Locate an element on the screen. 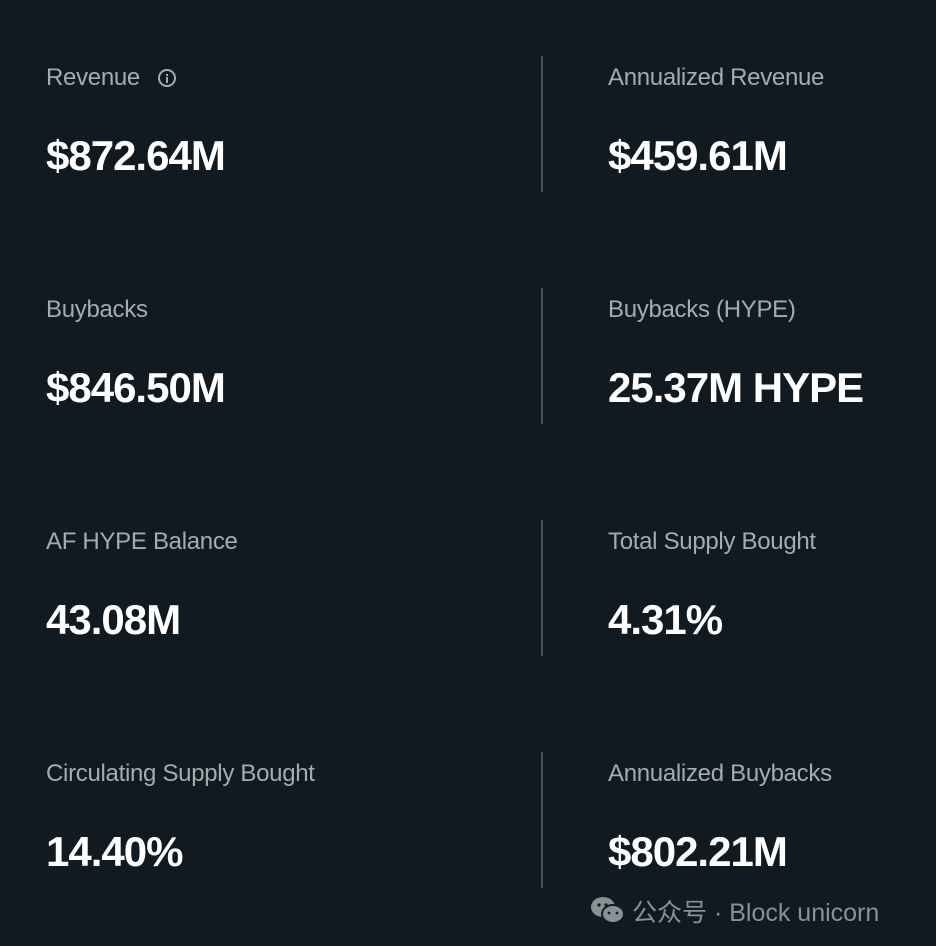  watermark-text: 公众号 · Block unicorn is located at coordinates (756, 913).